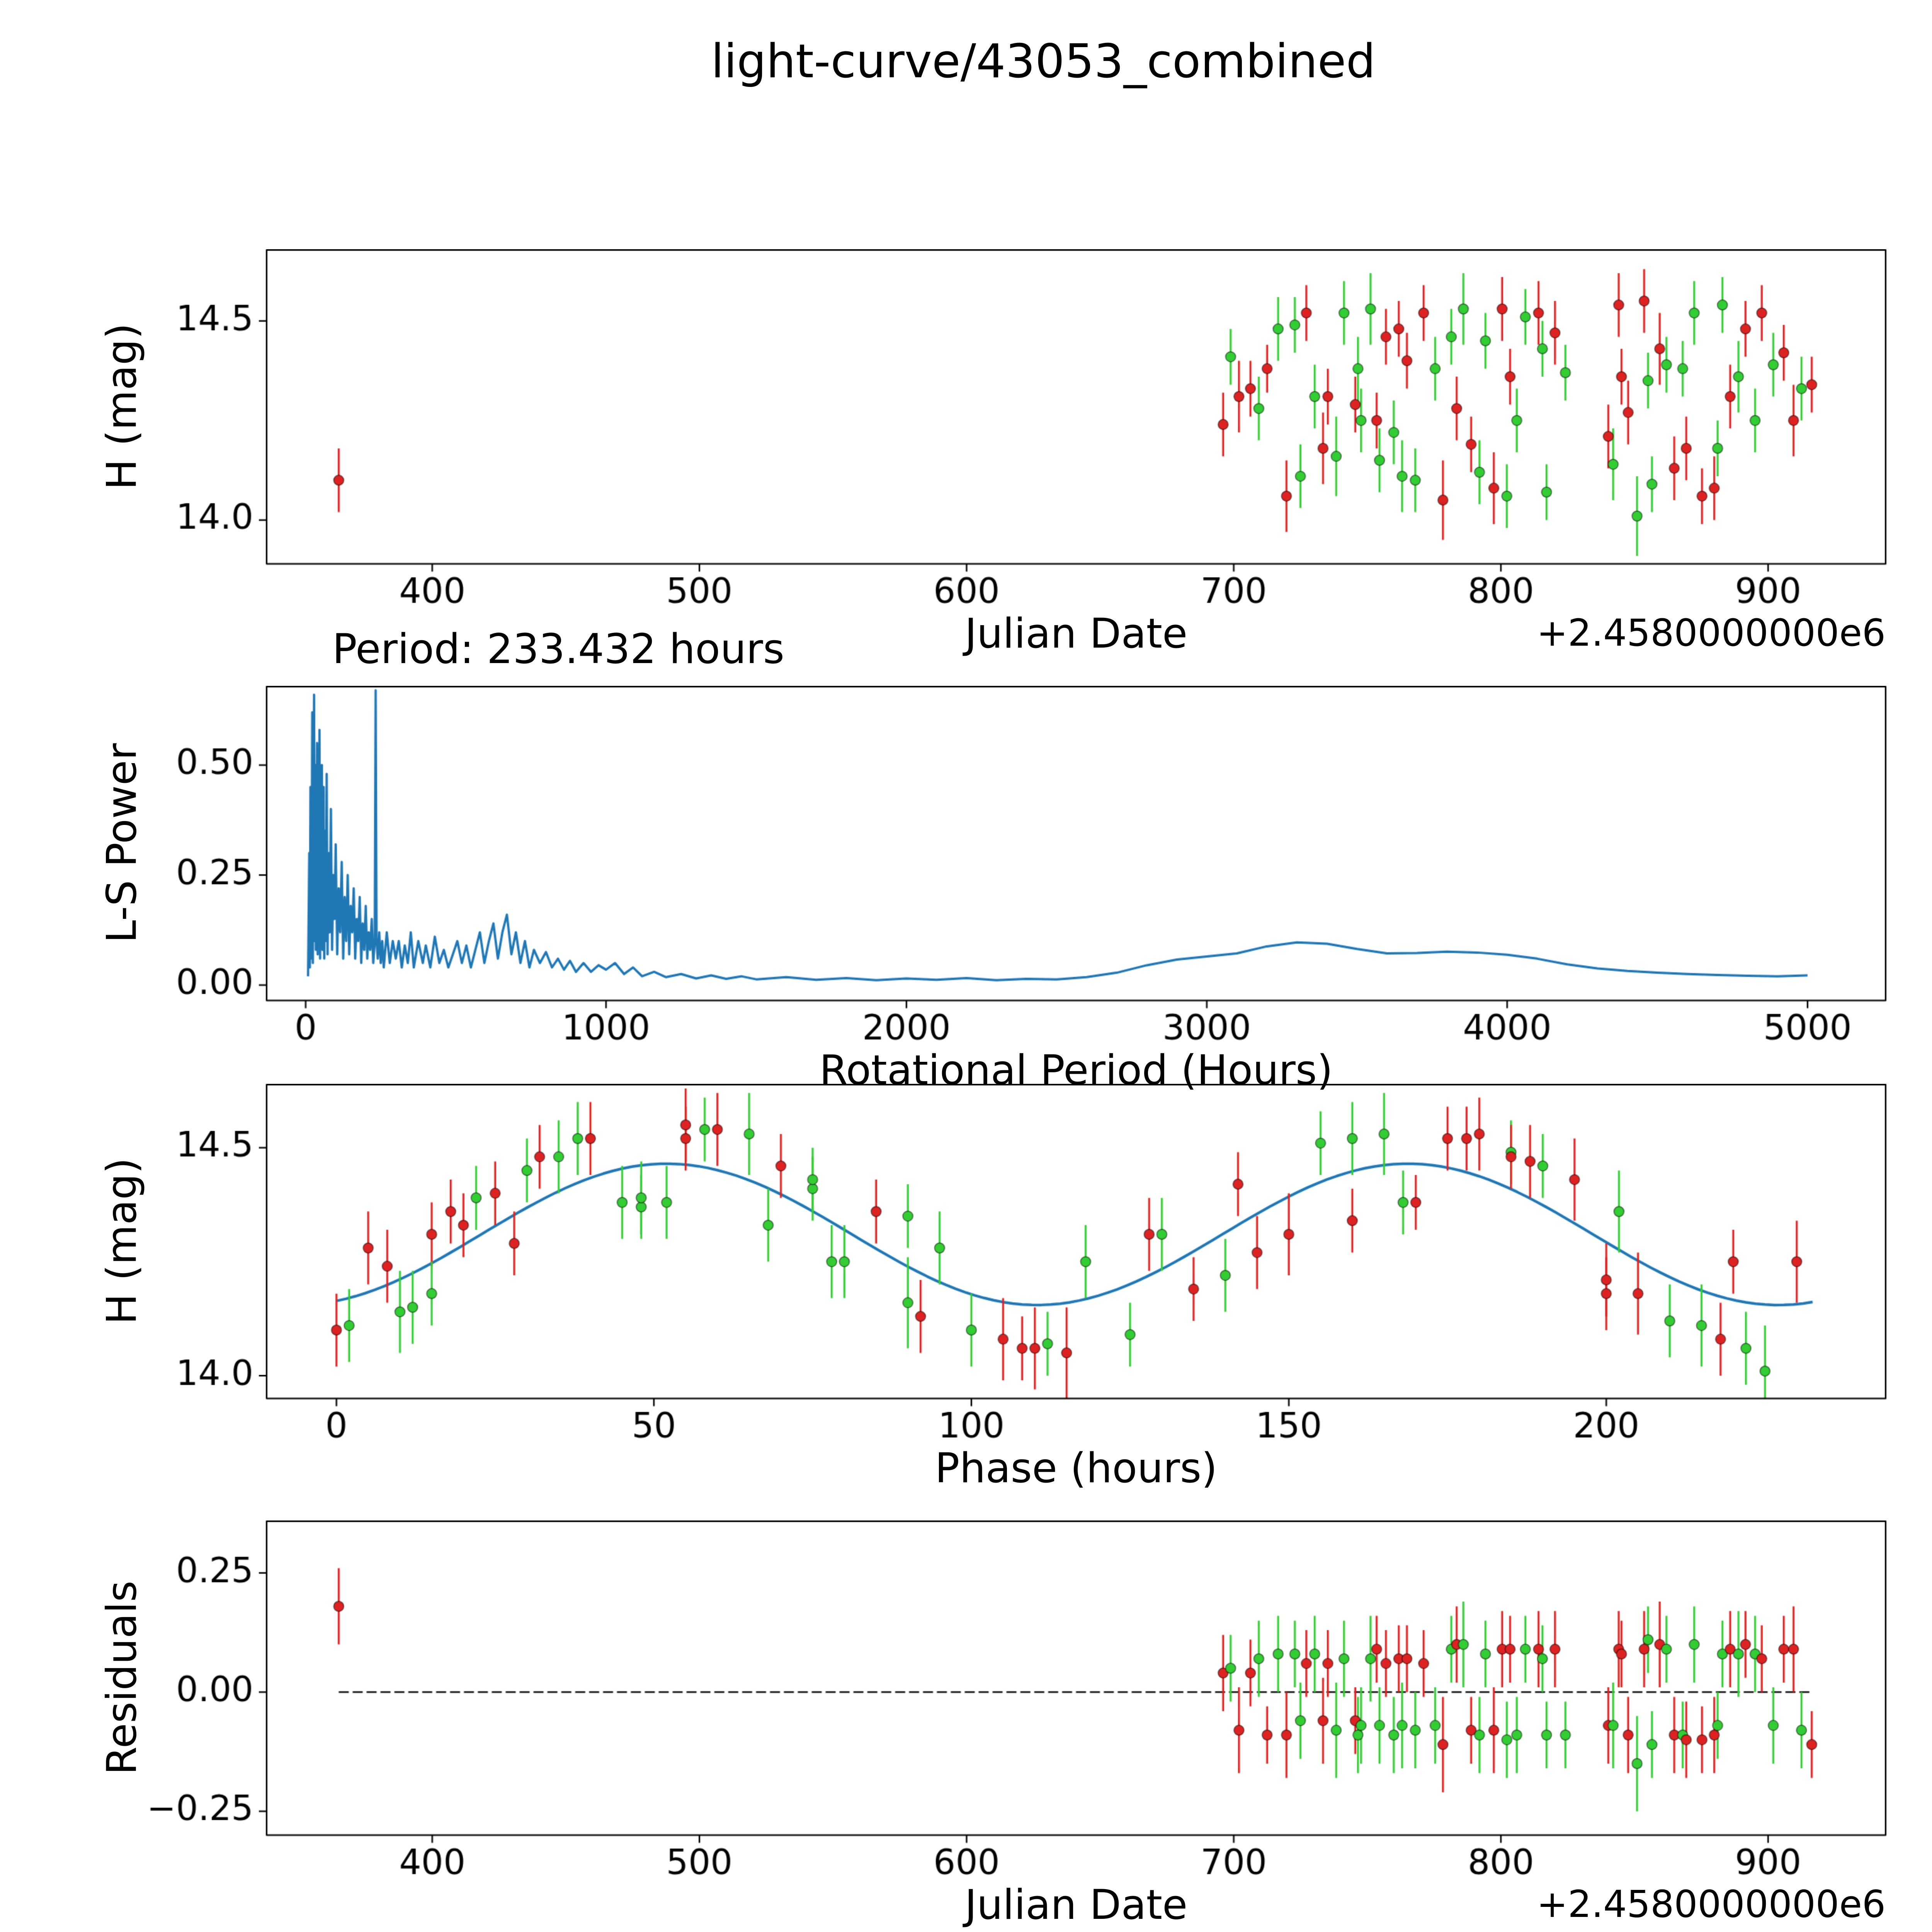 The width and height of the screenshot is (1932, 1932). What do you see at coordinates (122, 843) in the screenshot?
I see `periodogram-ylabel: L-S Power` at bounding box center [122, 843].